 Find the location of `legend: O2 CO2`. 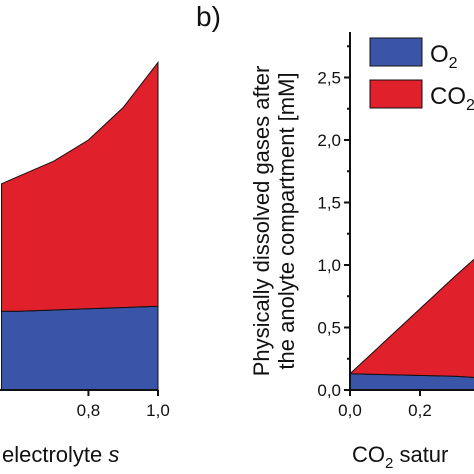

legend: O2 CO2 is located at coordinates (421, 75).